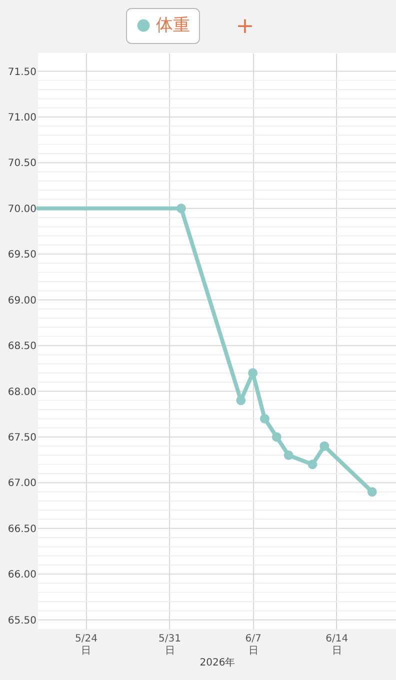 The image size is (396, 680). Describe the element at coordinates (22, 438) in the screenshot. I see `y-tick-label: 67.50` at that location.